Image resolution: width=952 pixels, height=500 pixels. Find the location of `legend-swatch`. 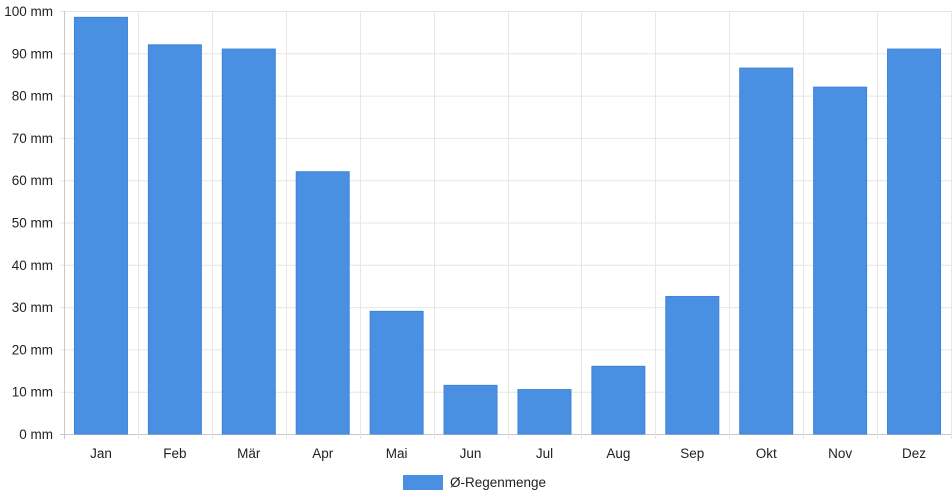

legend-swatch is located at coordinates (423, 482).